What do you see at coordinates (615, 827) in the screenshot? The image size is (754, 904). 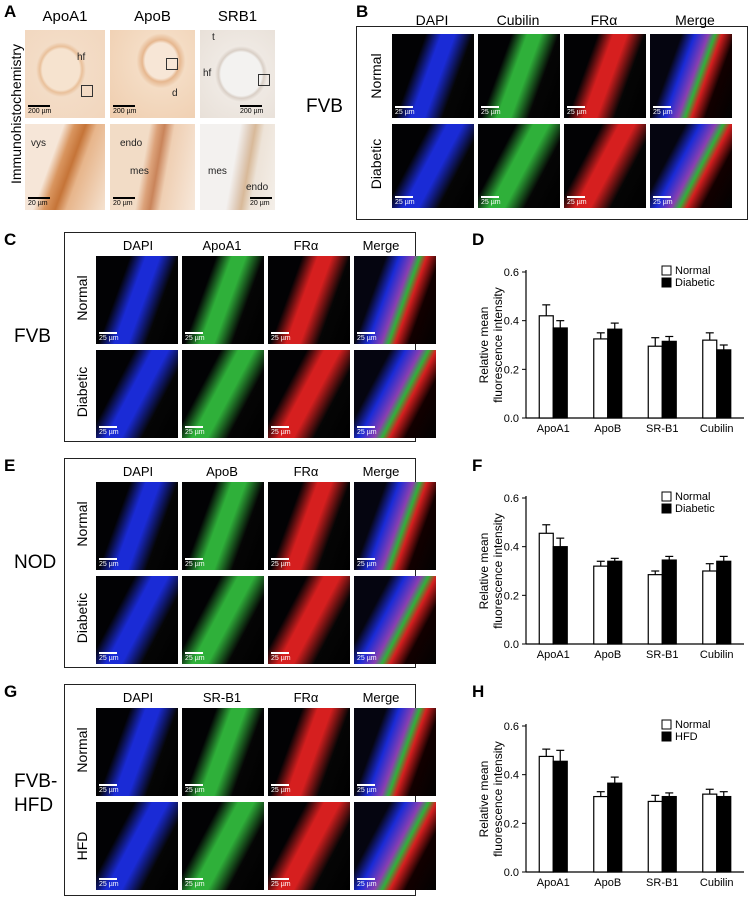 I see `bar-hfd-apob` at bounding box center [615, 827].